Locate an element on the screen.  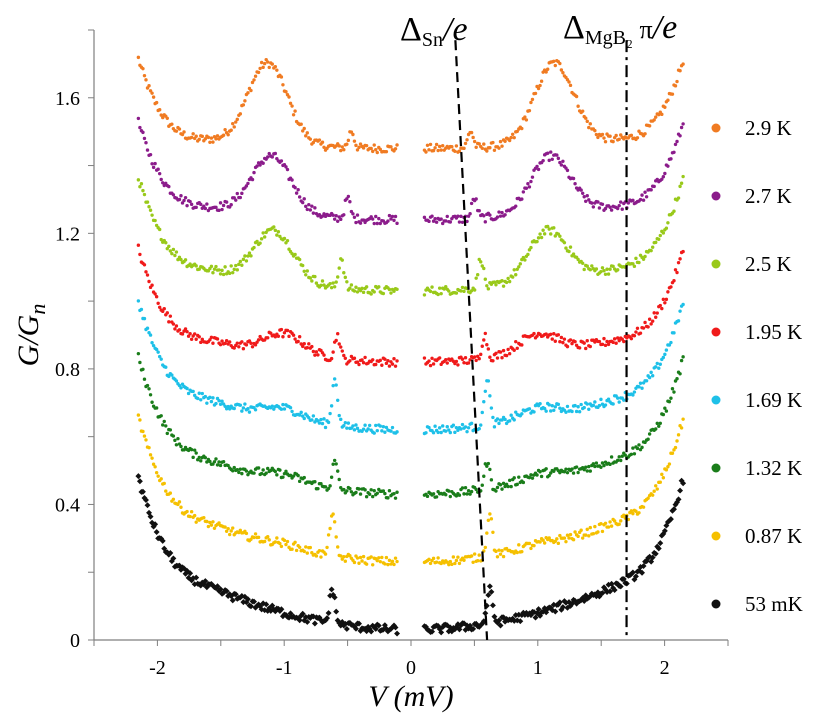
x-axis-title: V (mV) is located at coordinates (410, 696).